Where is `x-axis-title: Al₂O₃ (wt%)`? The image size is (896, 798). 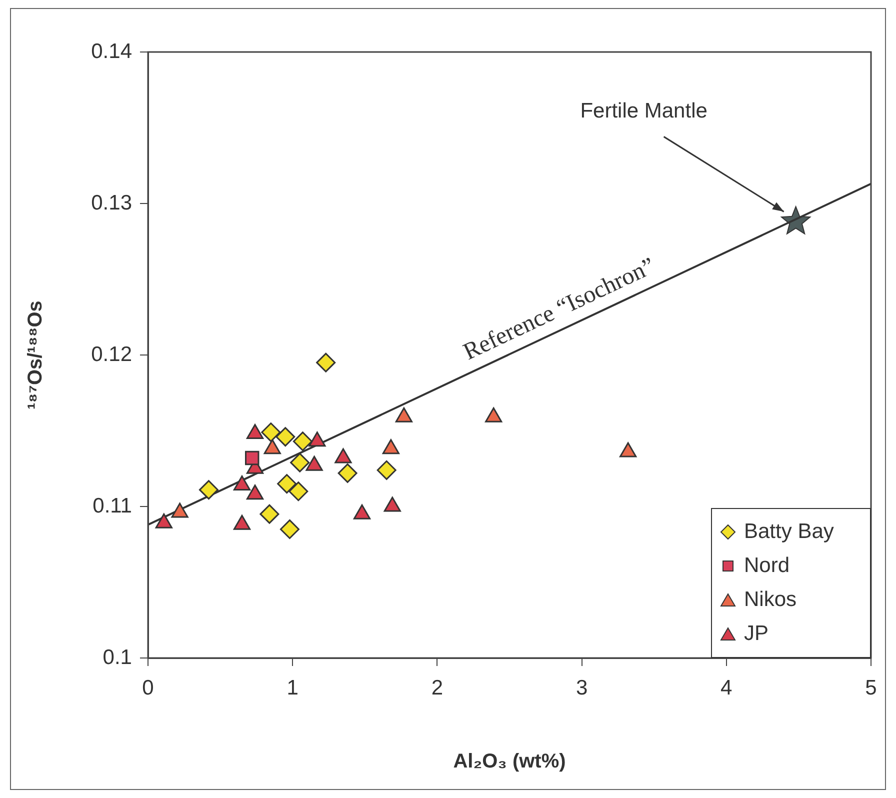 x-axis-title: Al₂O₃ (wt%) is located at coordinates (509, 761).